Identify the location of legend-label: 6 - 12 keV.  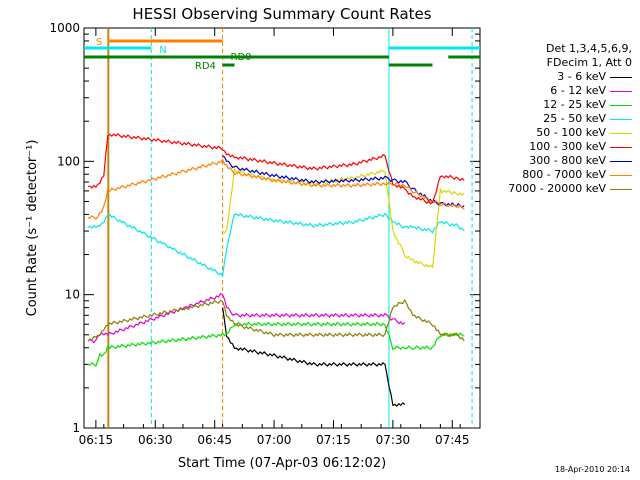
(578, 90).